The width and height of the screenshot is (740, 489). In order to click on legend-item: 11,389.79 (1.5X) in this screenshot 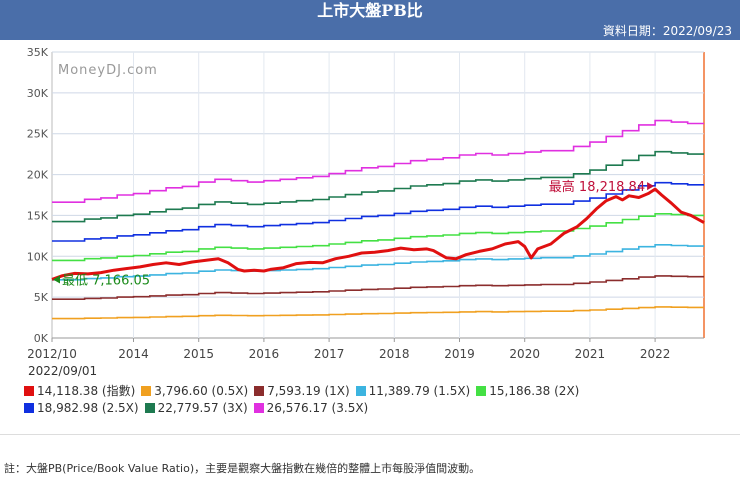, I will do `click(413, 391)`.